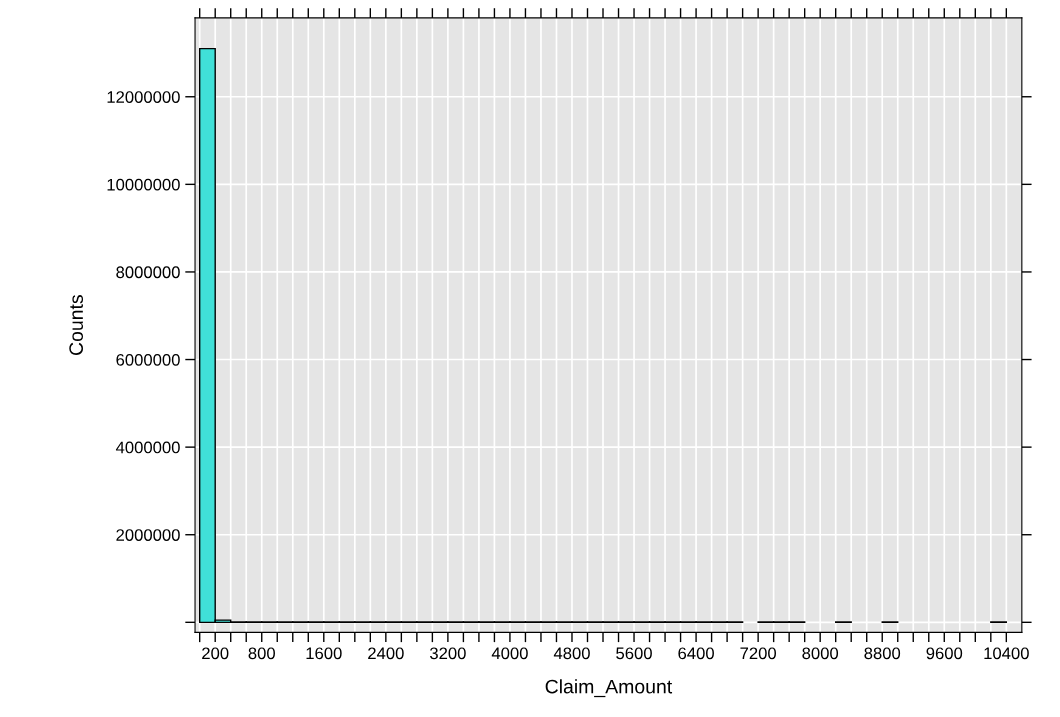 This screenshot has width=1060, height=717. Describe the element at coordinates (148, 272) in the screenshot. I see `y-tick-label: 8000000` at that location.